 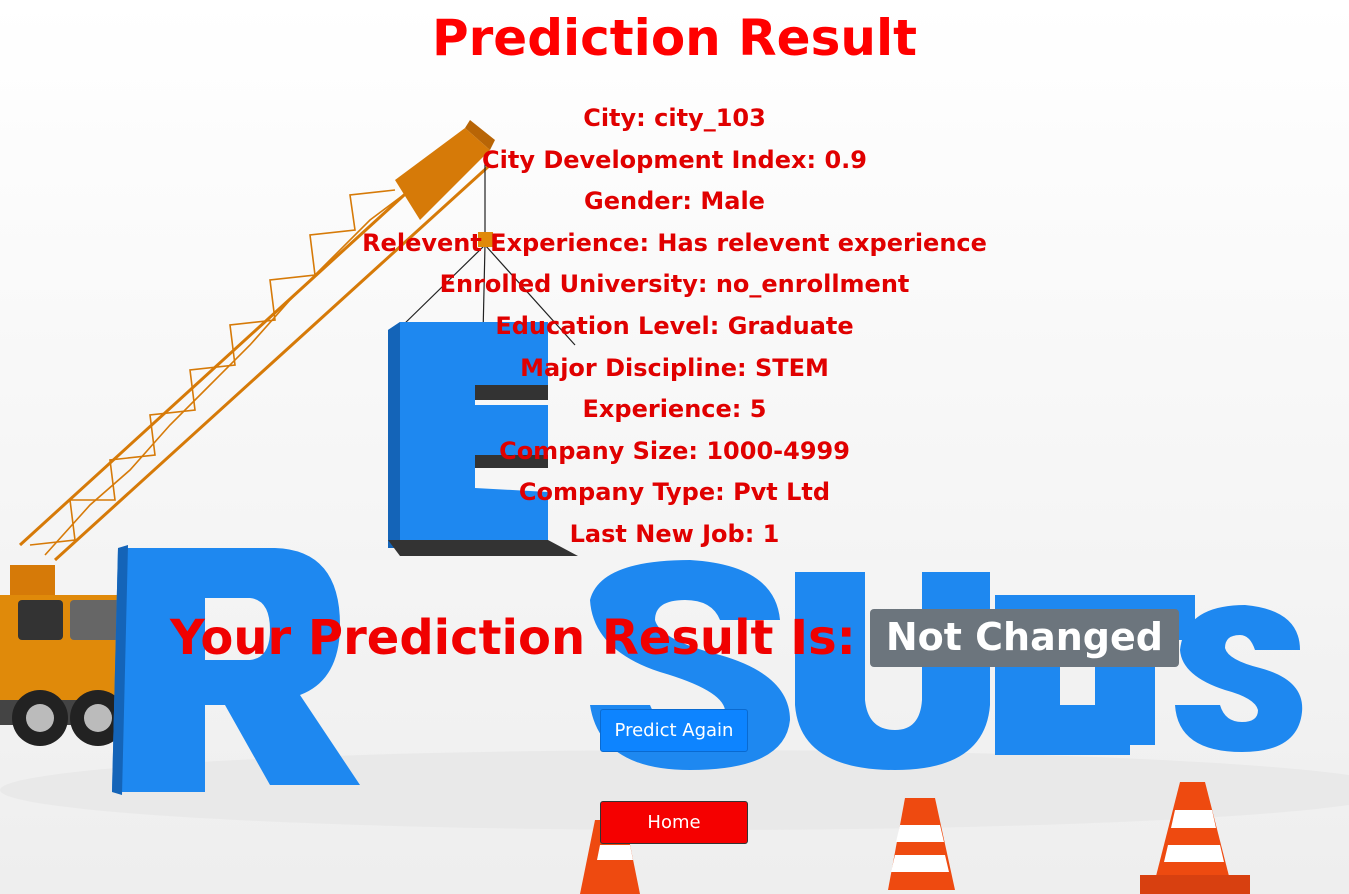 What do you see at coordinates (602, 325) in the screenshot?
I see `field-label: Education Level` at bounding box center [602, 325].